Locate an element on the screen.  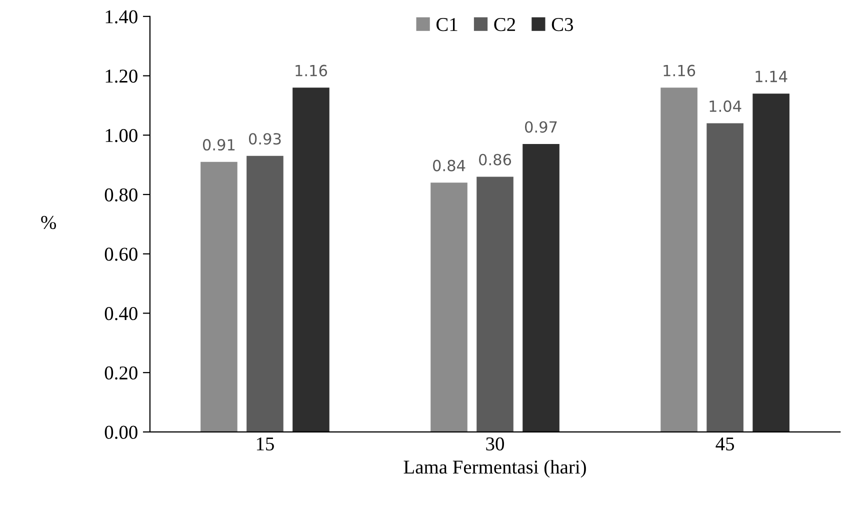
data-label: 0.91 is located at coordinates (218, 145).